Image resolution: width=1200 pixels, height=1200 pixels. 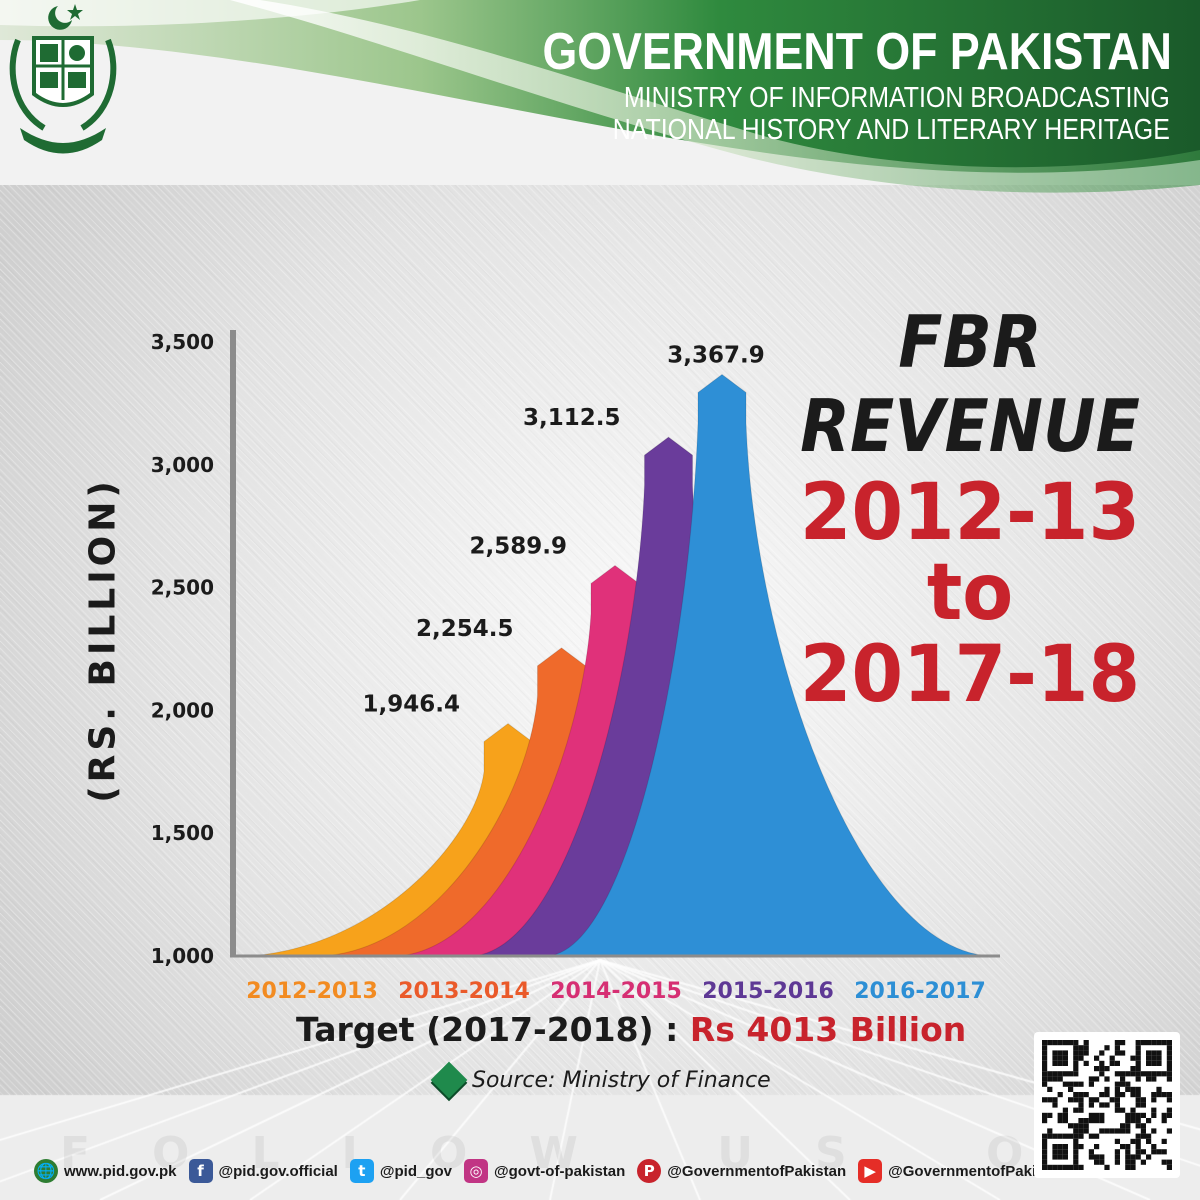 What do you see at coordinates (519, 547) in the screenshot?
I see `value-label: 2,589.9` at bounding box center [519, 547].